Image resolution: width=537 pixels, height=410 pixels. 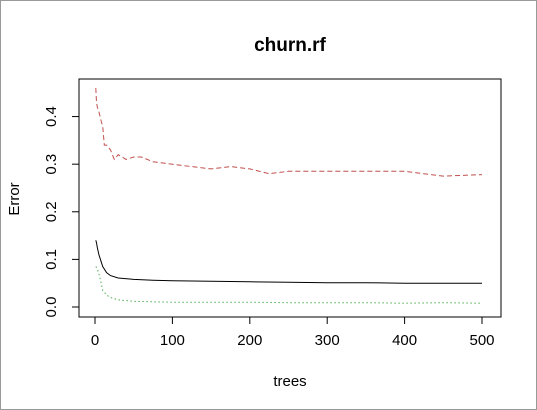 What do you see at coordinates (327, 340) in the screenshot?
I see `x-tick-label: 300` at bounding box center [327, 340].